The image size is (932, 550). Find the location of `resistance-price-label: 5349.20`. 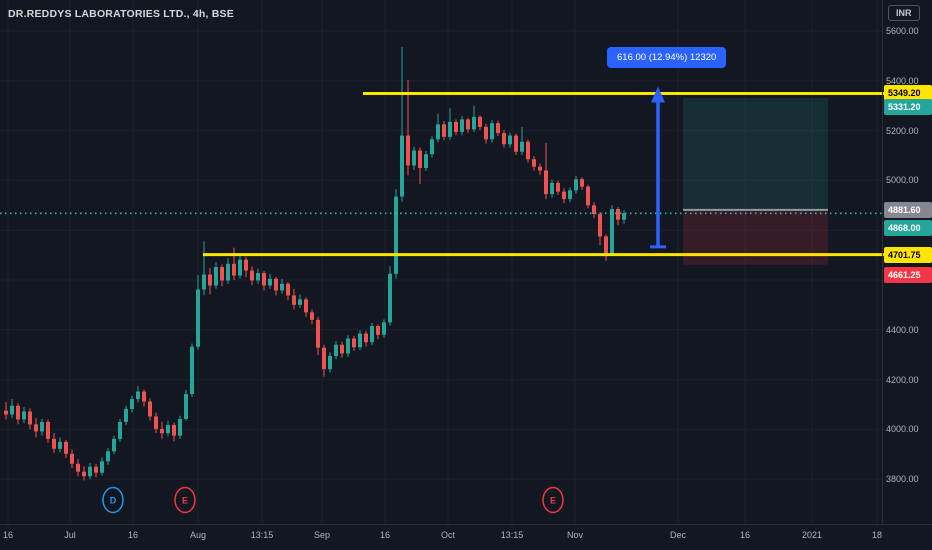

resistance-price-label: 5349.20 is located at coordinates (908, 93).